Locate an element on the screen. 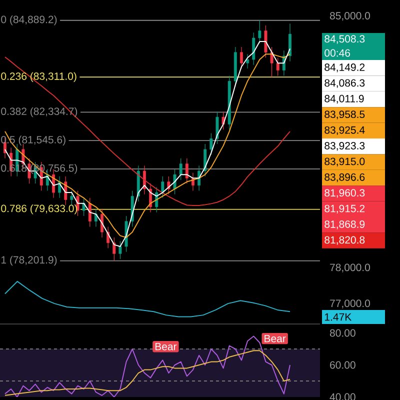  text: 84,011.9 is located at coordinates (344, 99).